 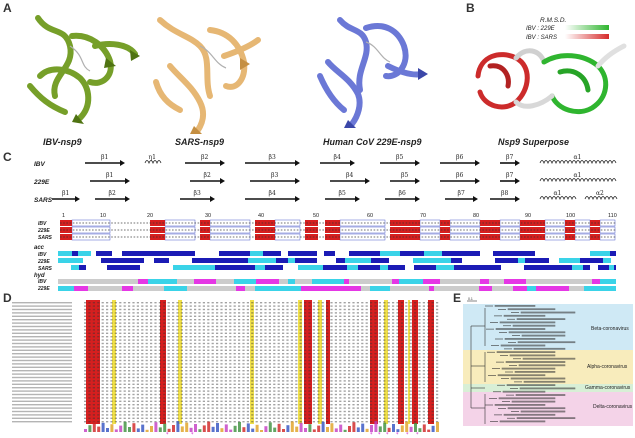 I want to click on msa-conserved-column, so click(x=93, y=362).